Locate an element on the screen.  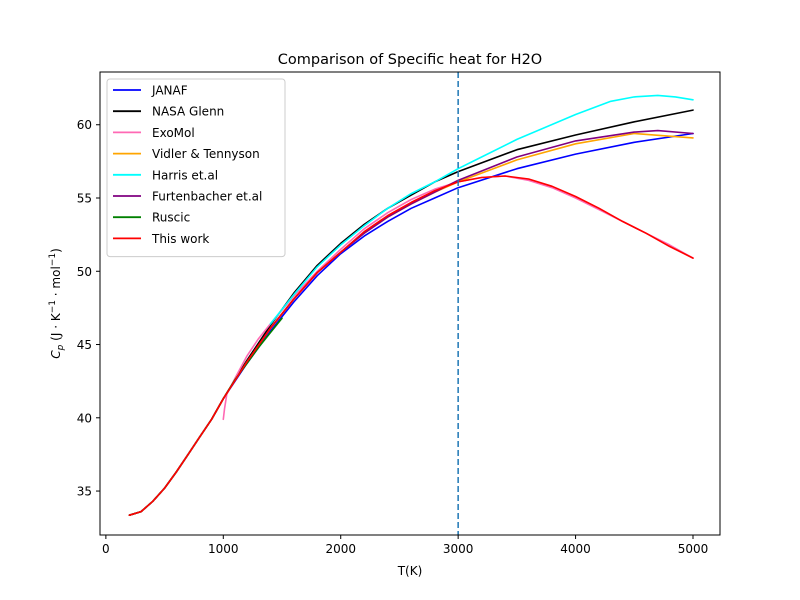
chart-title: Comparison of Specific heat for H2O is located at coordinates (410, 60).